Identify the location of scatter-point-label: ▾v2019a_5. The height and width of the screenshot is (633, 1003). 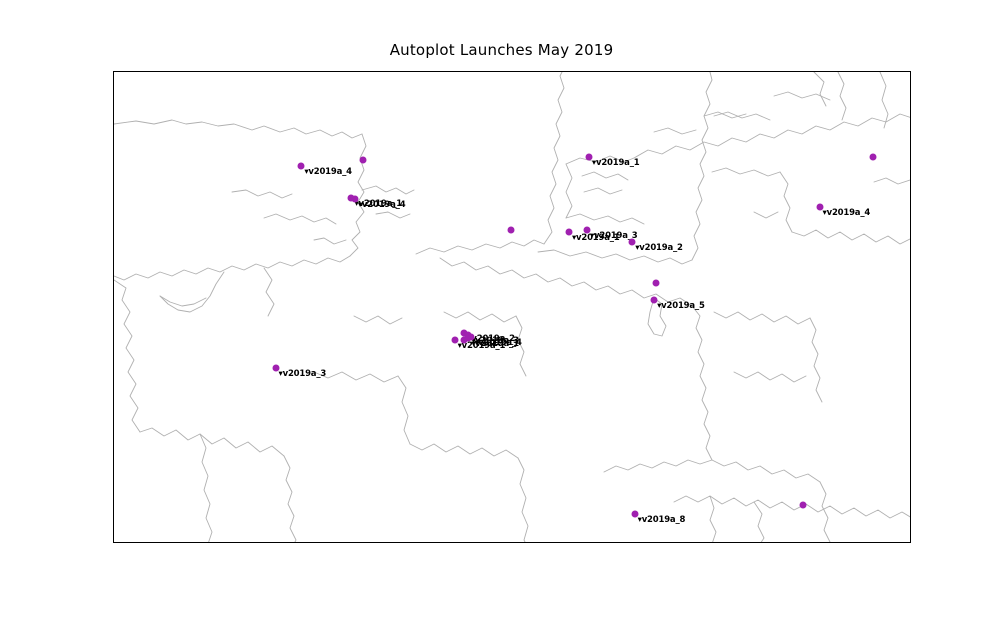
(681, 306).